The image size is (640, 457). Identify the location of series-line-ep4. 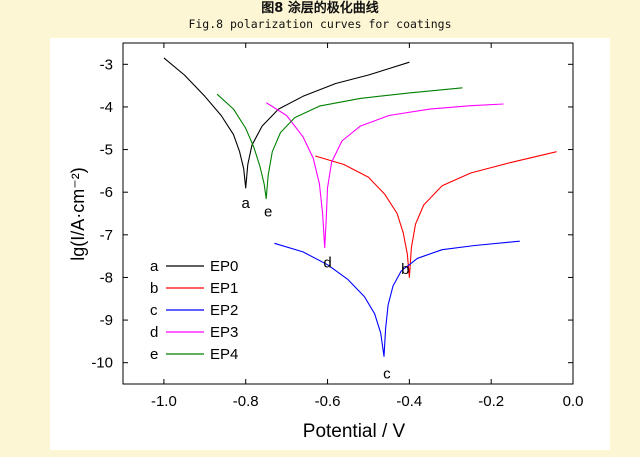
(339, 143).